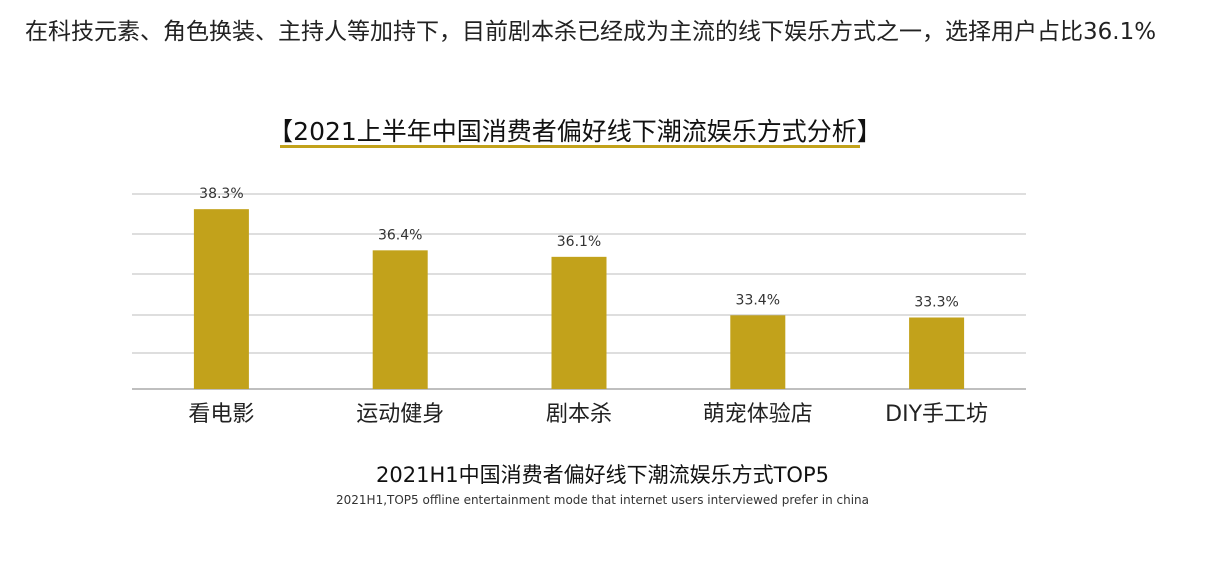  What do you see at coordinates (400, 414) in the screenshot?
I see `x-tick-label: 运动健身` at bounding box center [400, 414].